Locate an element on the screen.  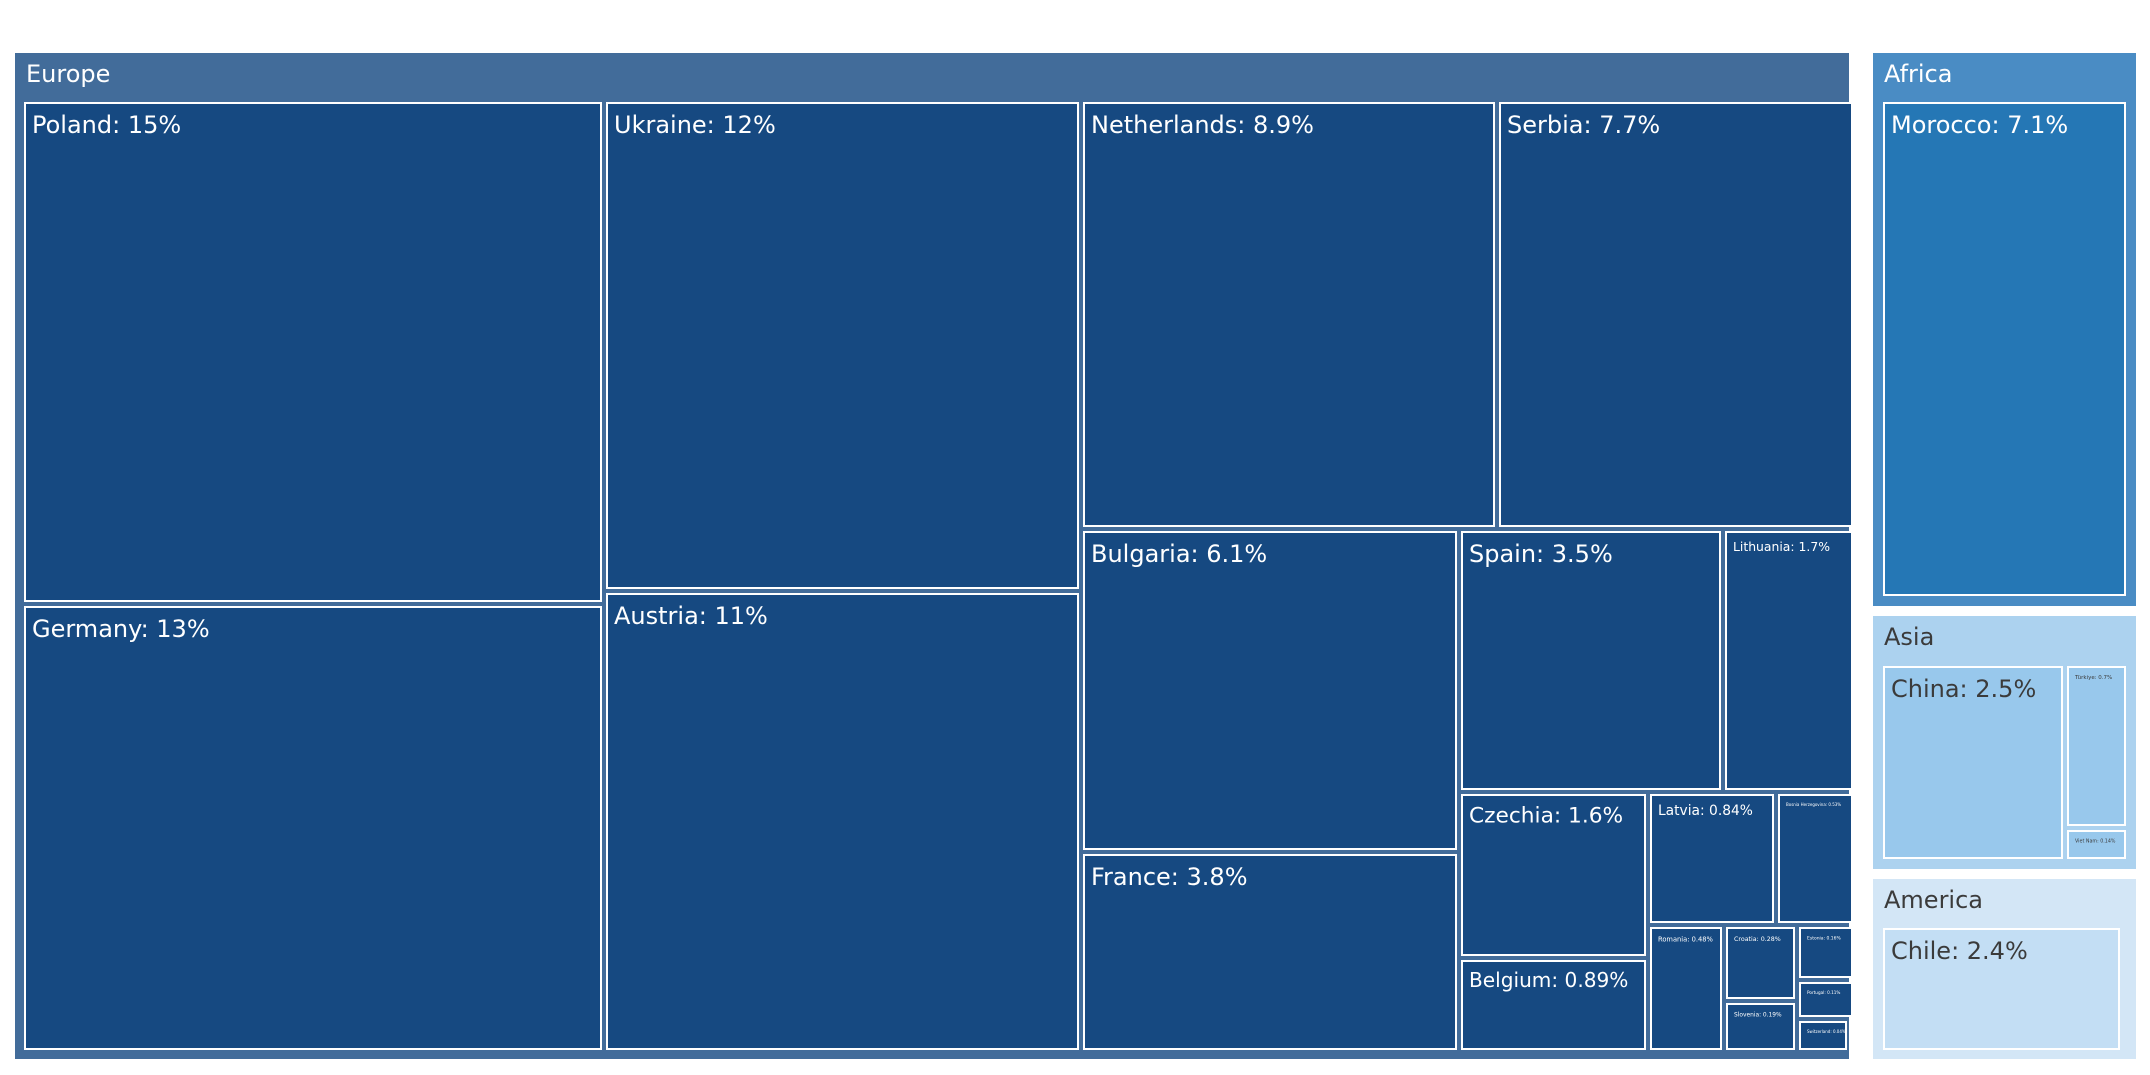
tile-switzerland-label: Switzerland: 0.04% is located at coordinates (1826, 1031).